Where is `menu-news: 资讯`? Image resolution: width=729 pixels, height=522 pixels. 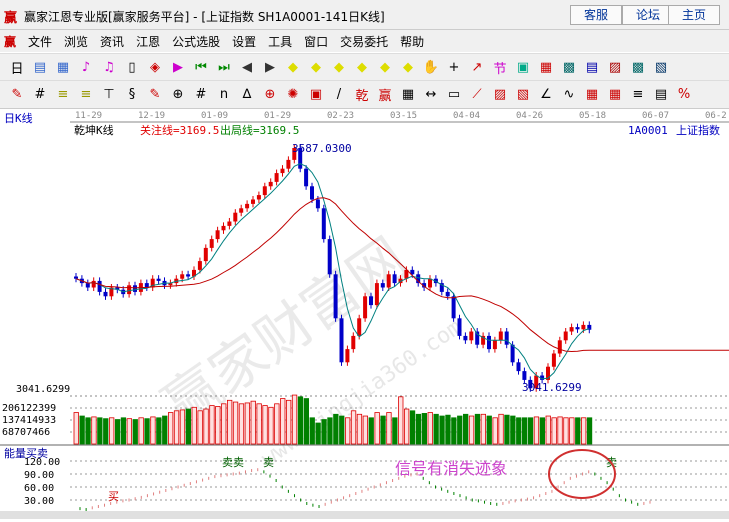 menu-news: 资讯 is located at coordinates (112, 41).